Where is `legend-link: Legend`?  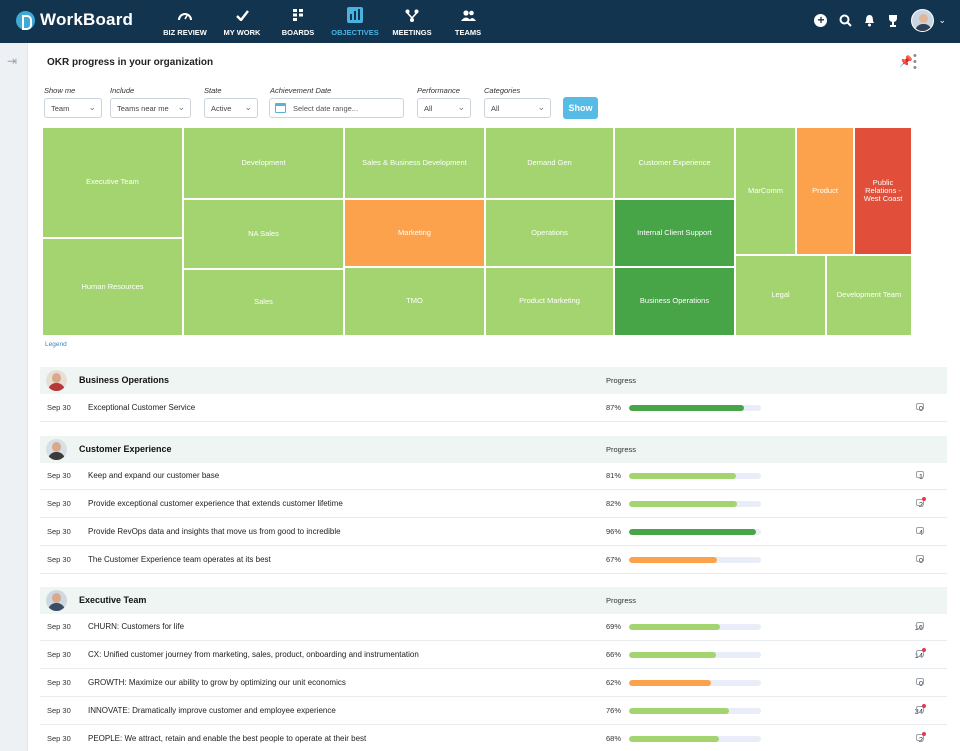 legend-link: Legend is located at coordinates (56, 344).